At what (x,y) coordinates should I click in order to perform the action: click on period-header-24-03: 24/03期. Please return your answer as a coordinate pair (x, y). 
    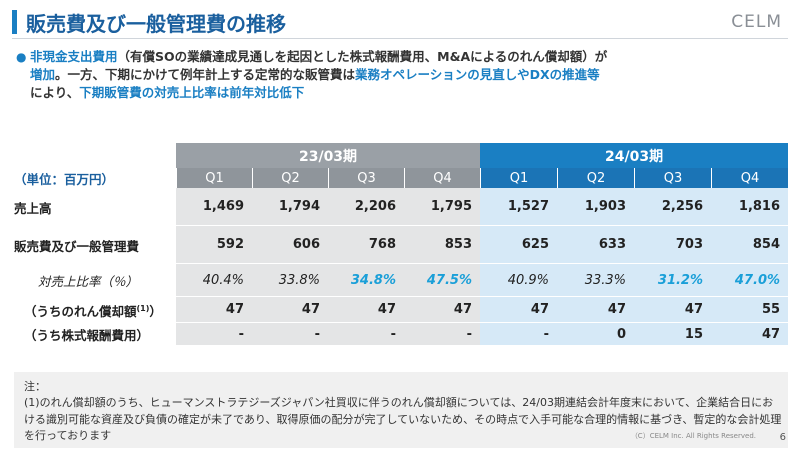
    Looking at the image, I should click on (634, 155).